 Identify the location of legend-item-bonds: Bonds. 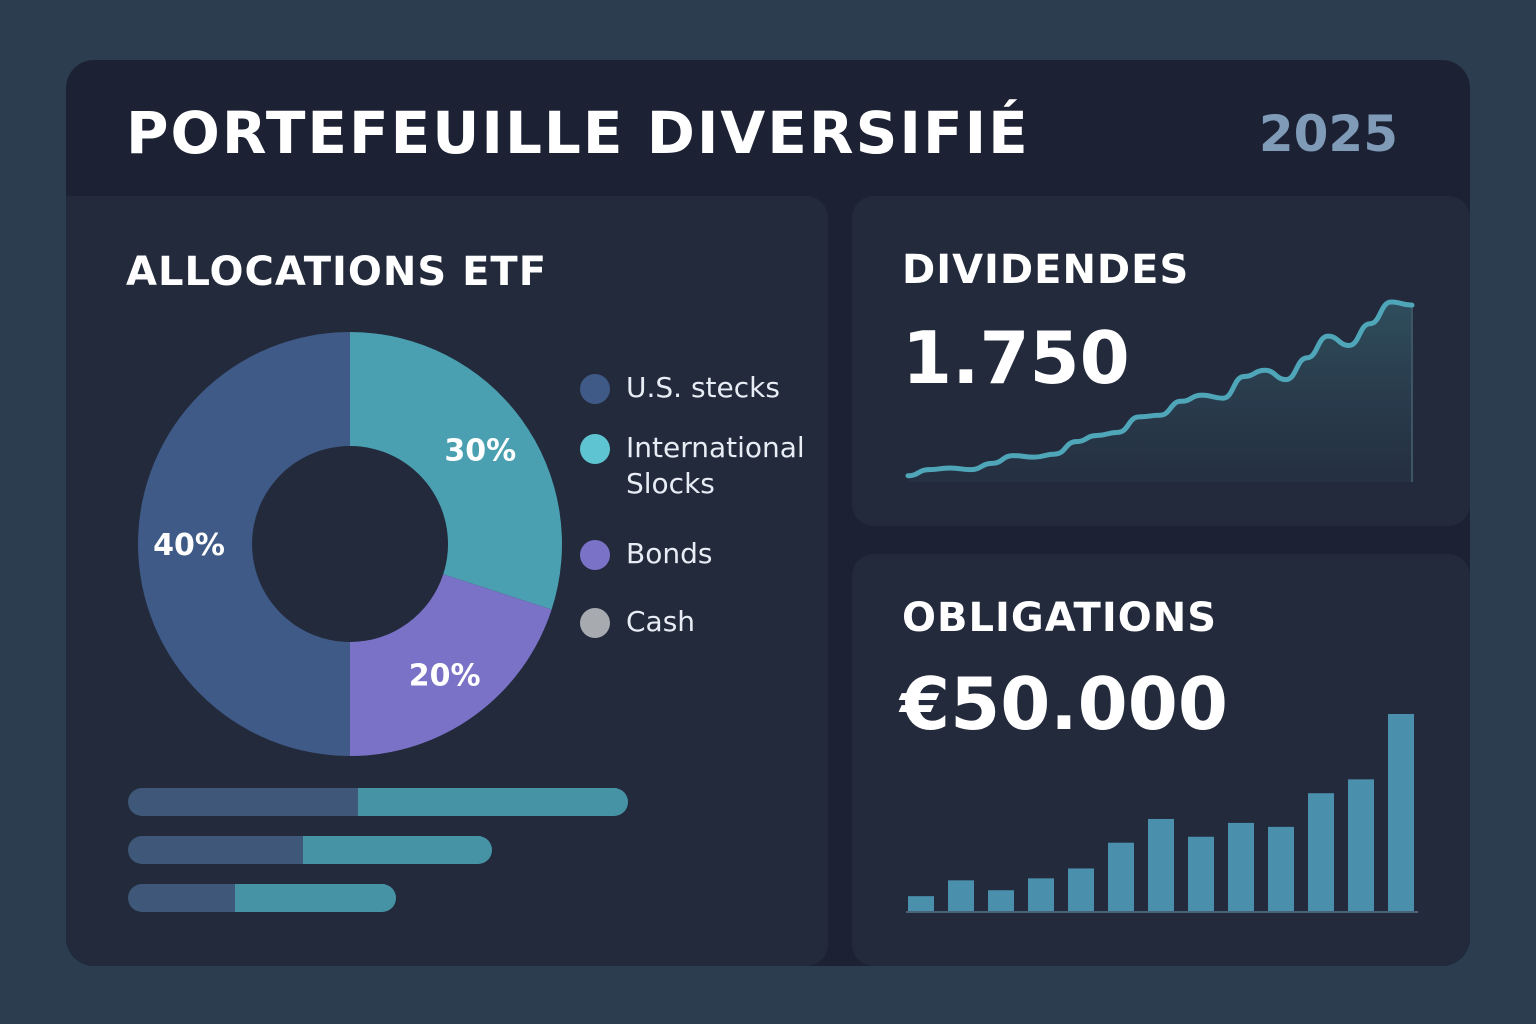
(693, 554).